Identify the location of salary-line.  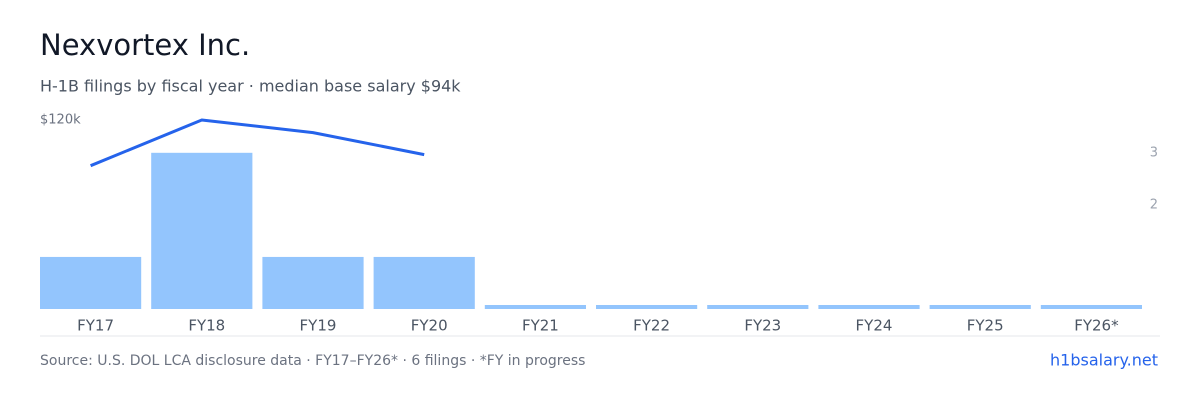
(257, 143).